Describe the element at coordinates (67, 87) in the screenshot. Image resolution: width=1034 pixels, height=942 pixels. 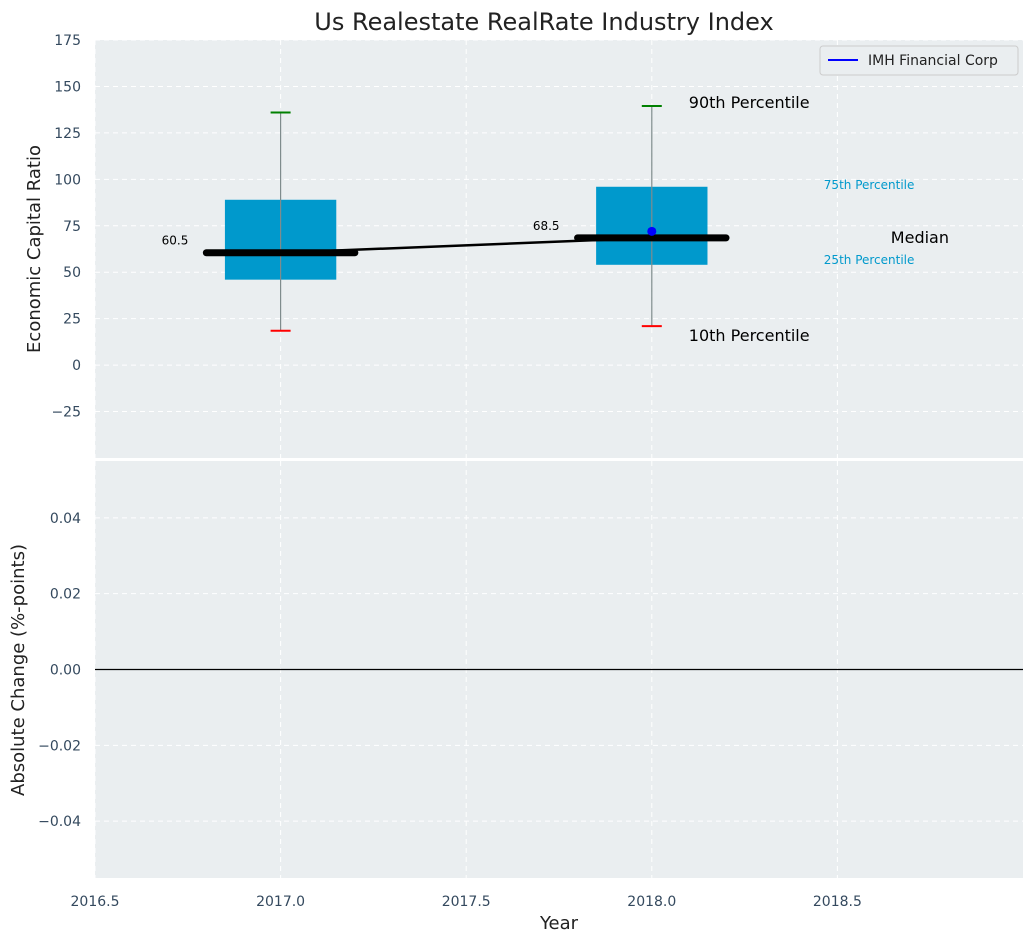
I see `top-y-tick-label: 150` at that location.